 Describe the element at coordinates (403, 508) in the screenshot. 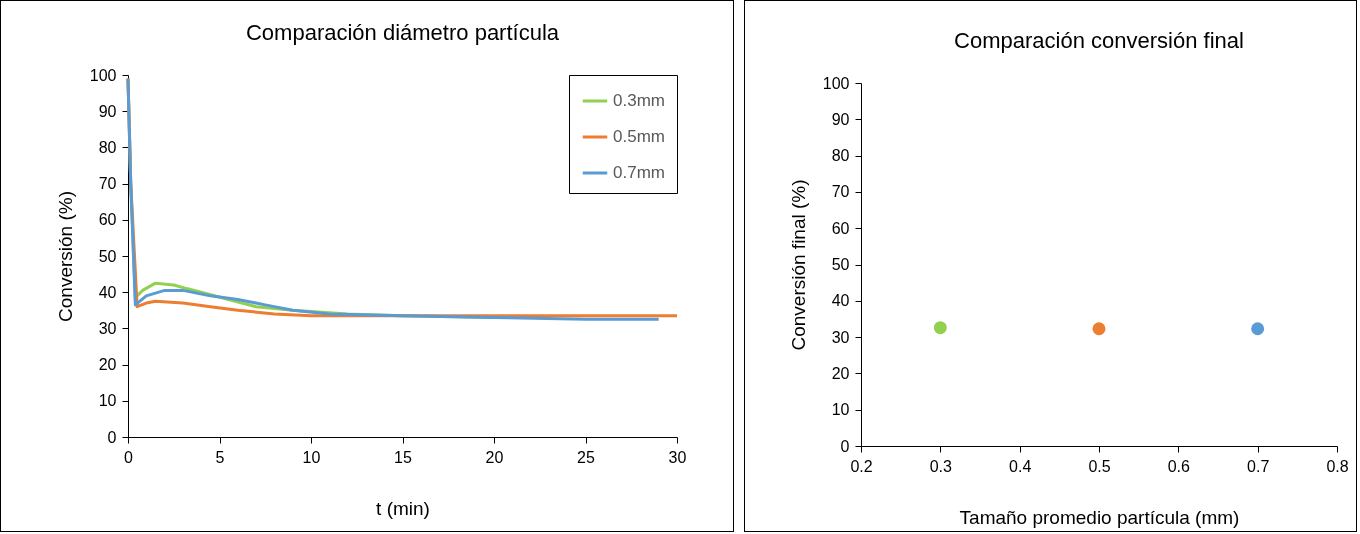

I see `x-axis-title: t (min)` at that location.